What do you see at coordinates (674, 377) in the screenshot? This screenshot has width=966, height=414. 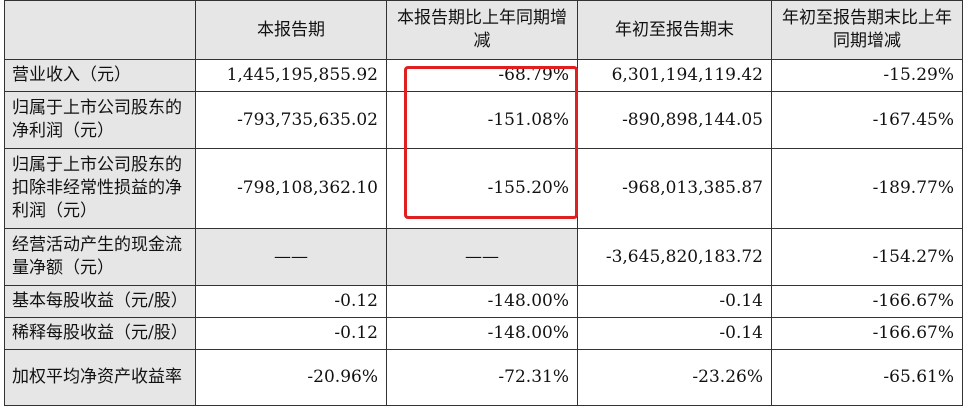 I see `cell-value: -23.26%` at bounding box center [674, 377].